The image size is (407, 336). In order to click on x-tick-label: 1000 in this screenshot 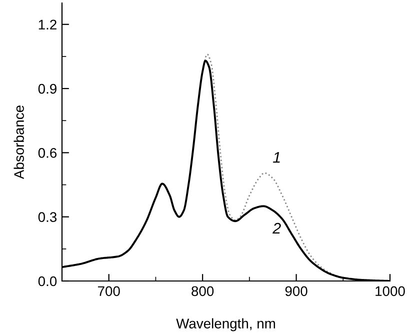, I will do `click(390, 291)`.